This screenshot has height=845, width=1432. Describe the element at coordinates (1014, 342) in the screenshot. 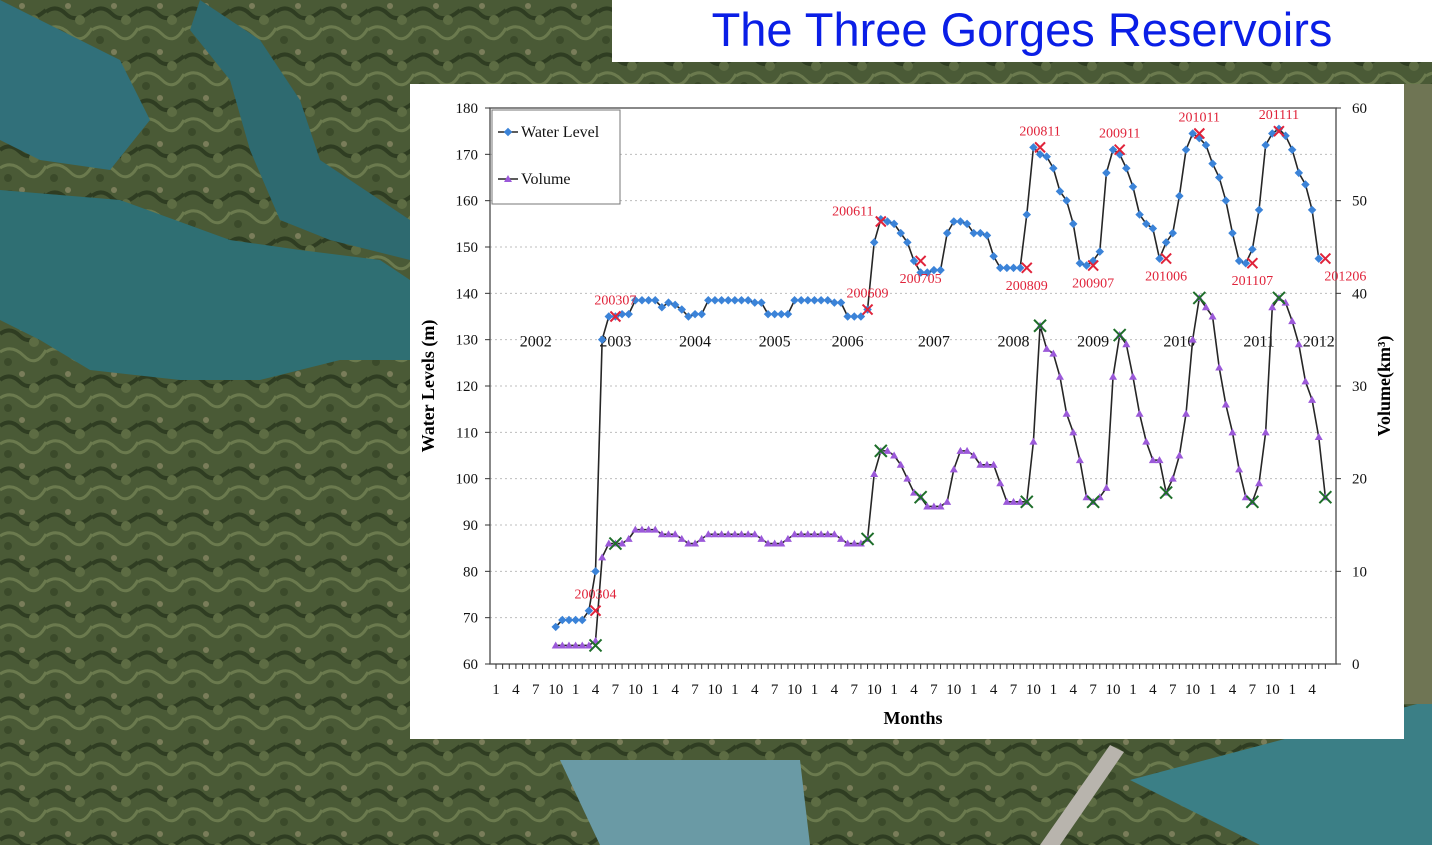

I see `year-label: 2008` at that location.